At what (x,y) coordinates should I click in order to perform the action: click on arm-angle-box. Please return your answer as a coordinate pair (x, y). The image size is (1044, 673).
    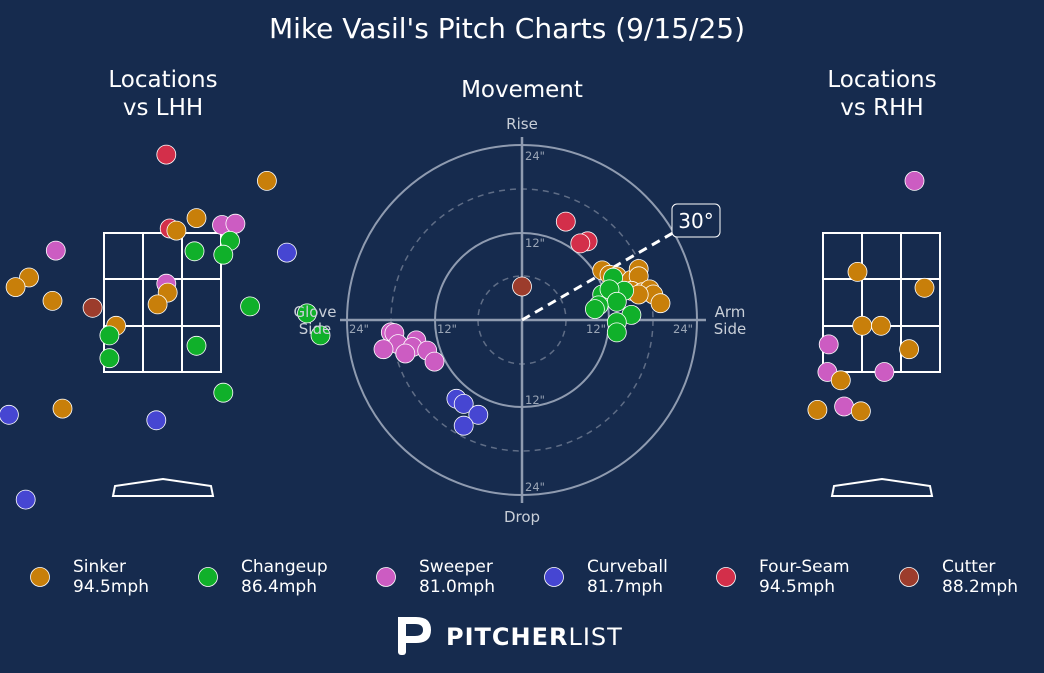
    Looking at the image, I should click on (696, 220).